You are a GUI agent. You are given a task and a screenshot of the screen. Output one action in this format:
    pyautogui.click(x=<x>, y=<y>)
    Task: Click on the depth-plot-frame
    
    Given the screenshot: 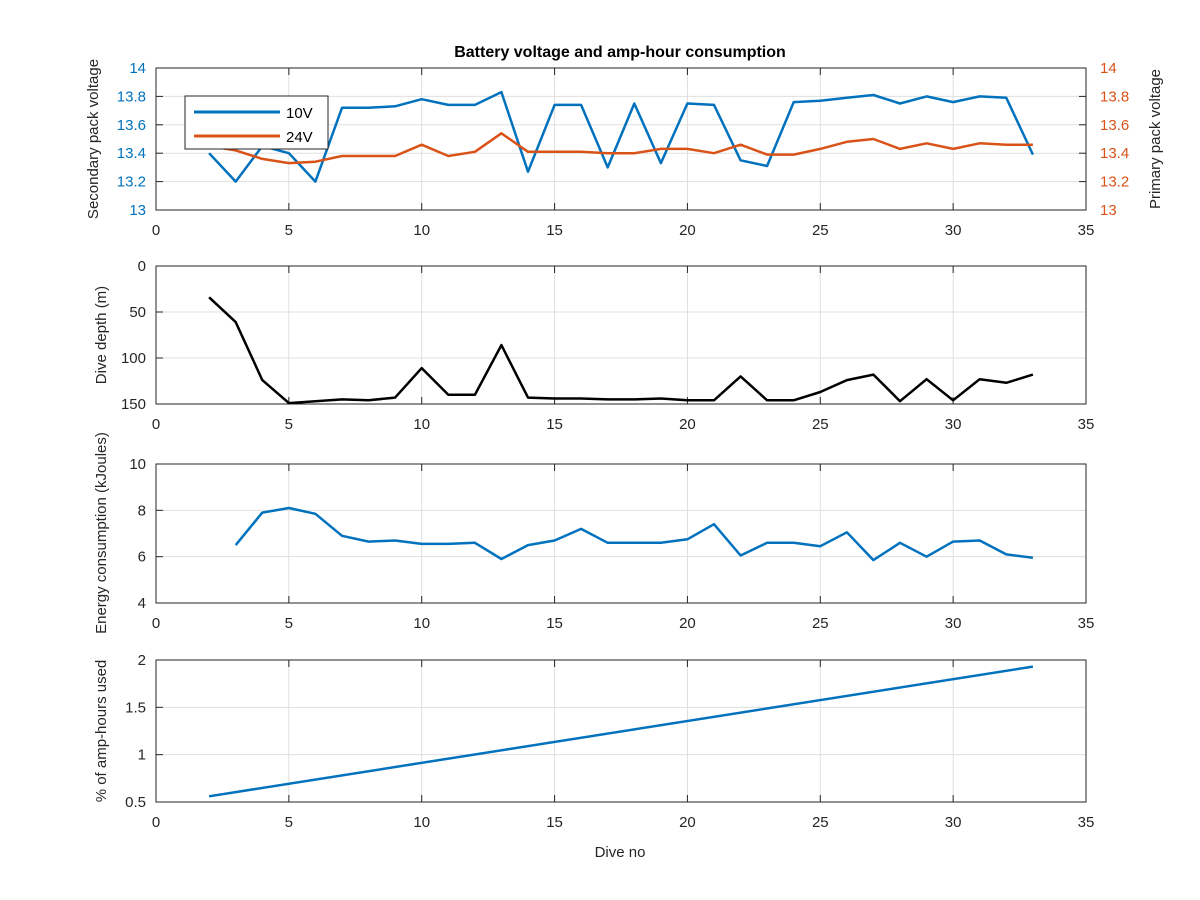 What is the action you would take?
    pyautogui.click(x=621, y=335)
    